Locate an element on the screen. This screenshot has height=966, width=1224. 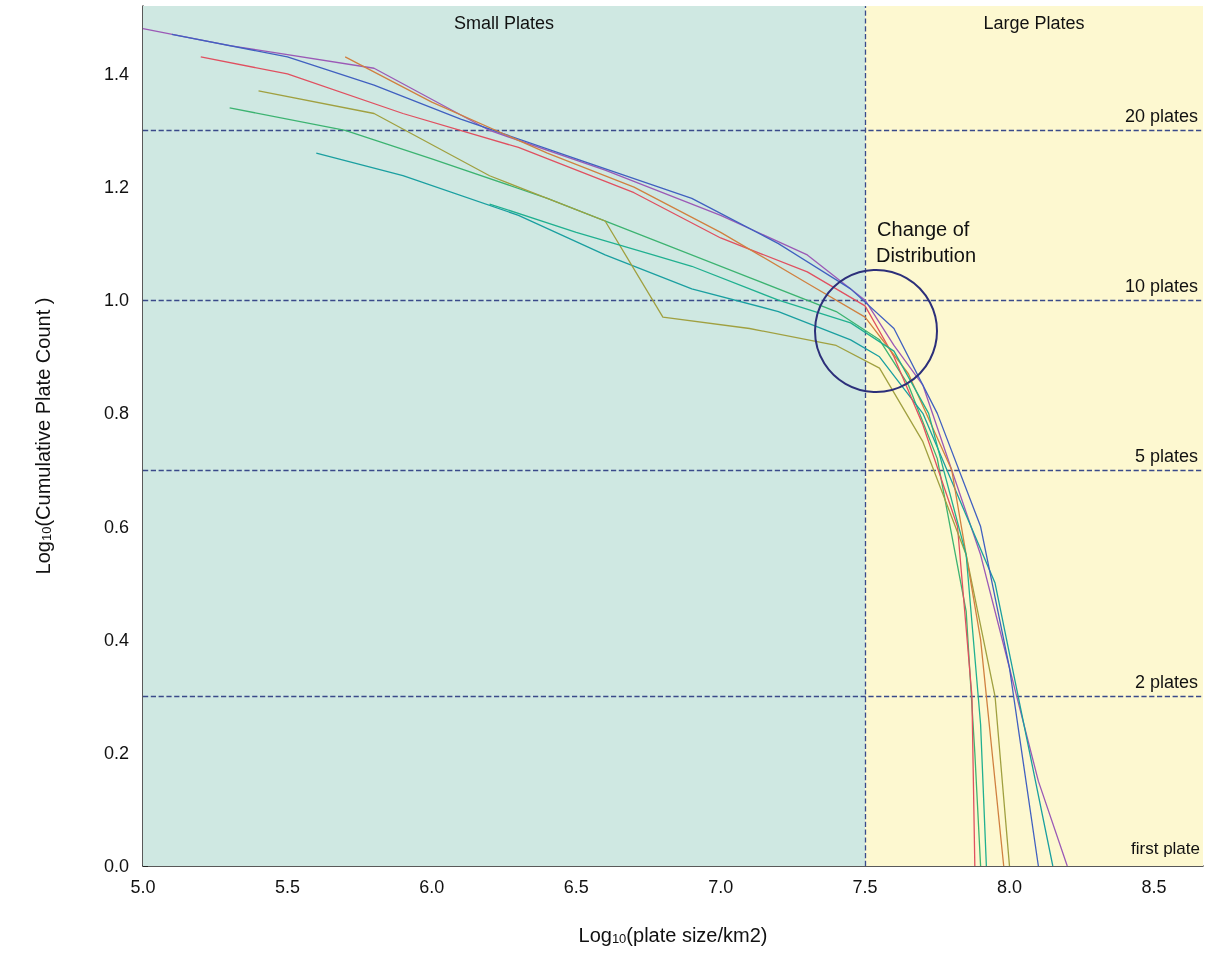
x-tick-label: 6.0 is located at coordinates (432, 887).